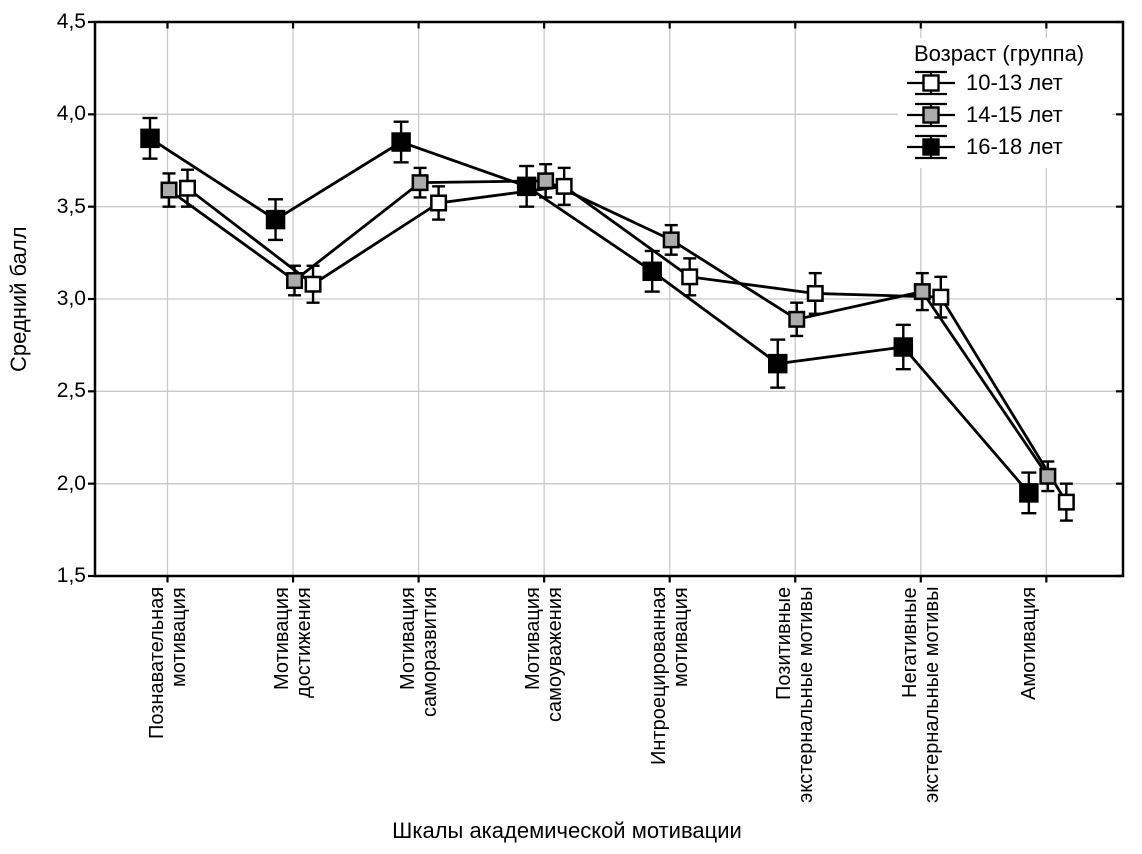 The height and width of the screenshot is (854, 1142). What do you see at coordinates (1014, 146) in the screenshot?
I see `legend-item-label: 16-18 лет` at bounding box center [1014, 146].